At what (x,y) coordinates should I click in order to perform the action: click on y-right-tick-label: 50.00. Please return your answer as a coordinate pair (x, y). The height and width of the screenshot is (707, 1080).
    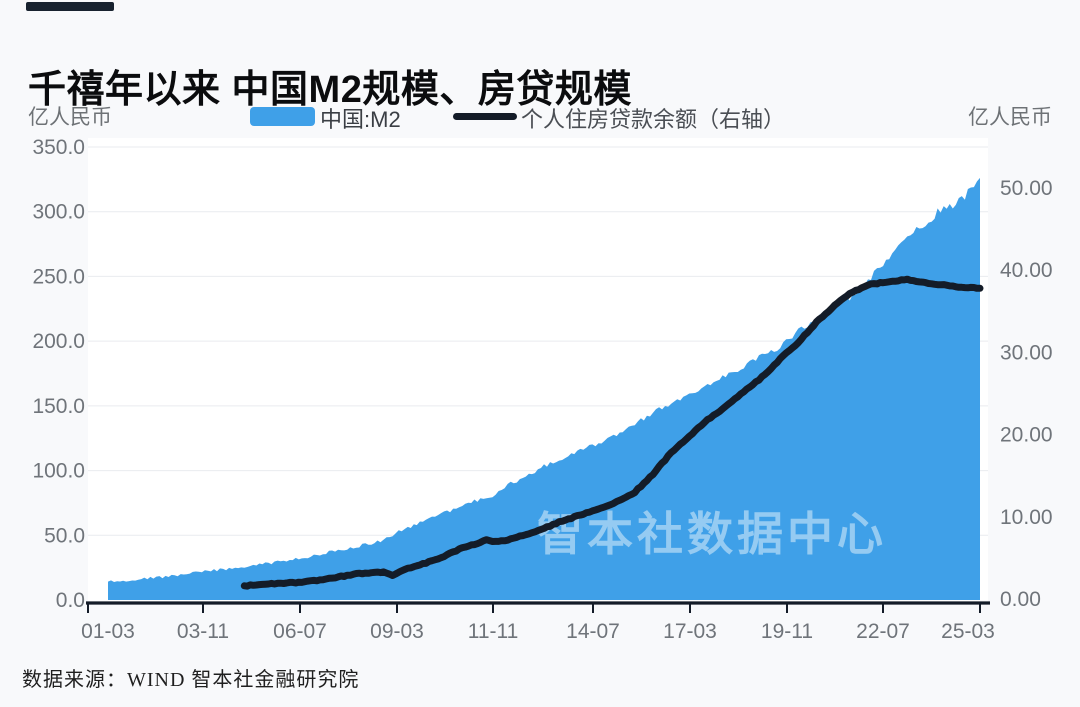
    Looking at the image, I should click on (1026, 188).